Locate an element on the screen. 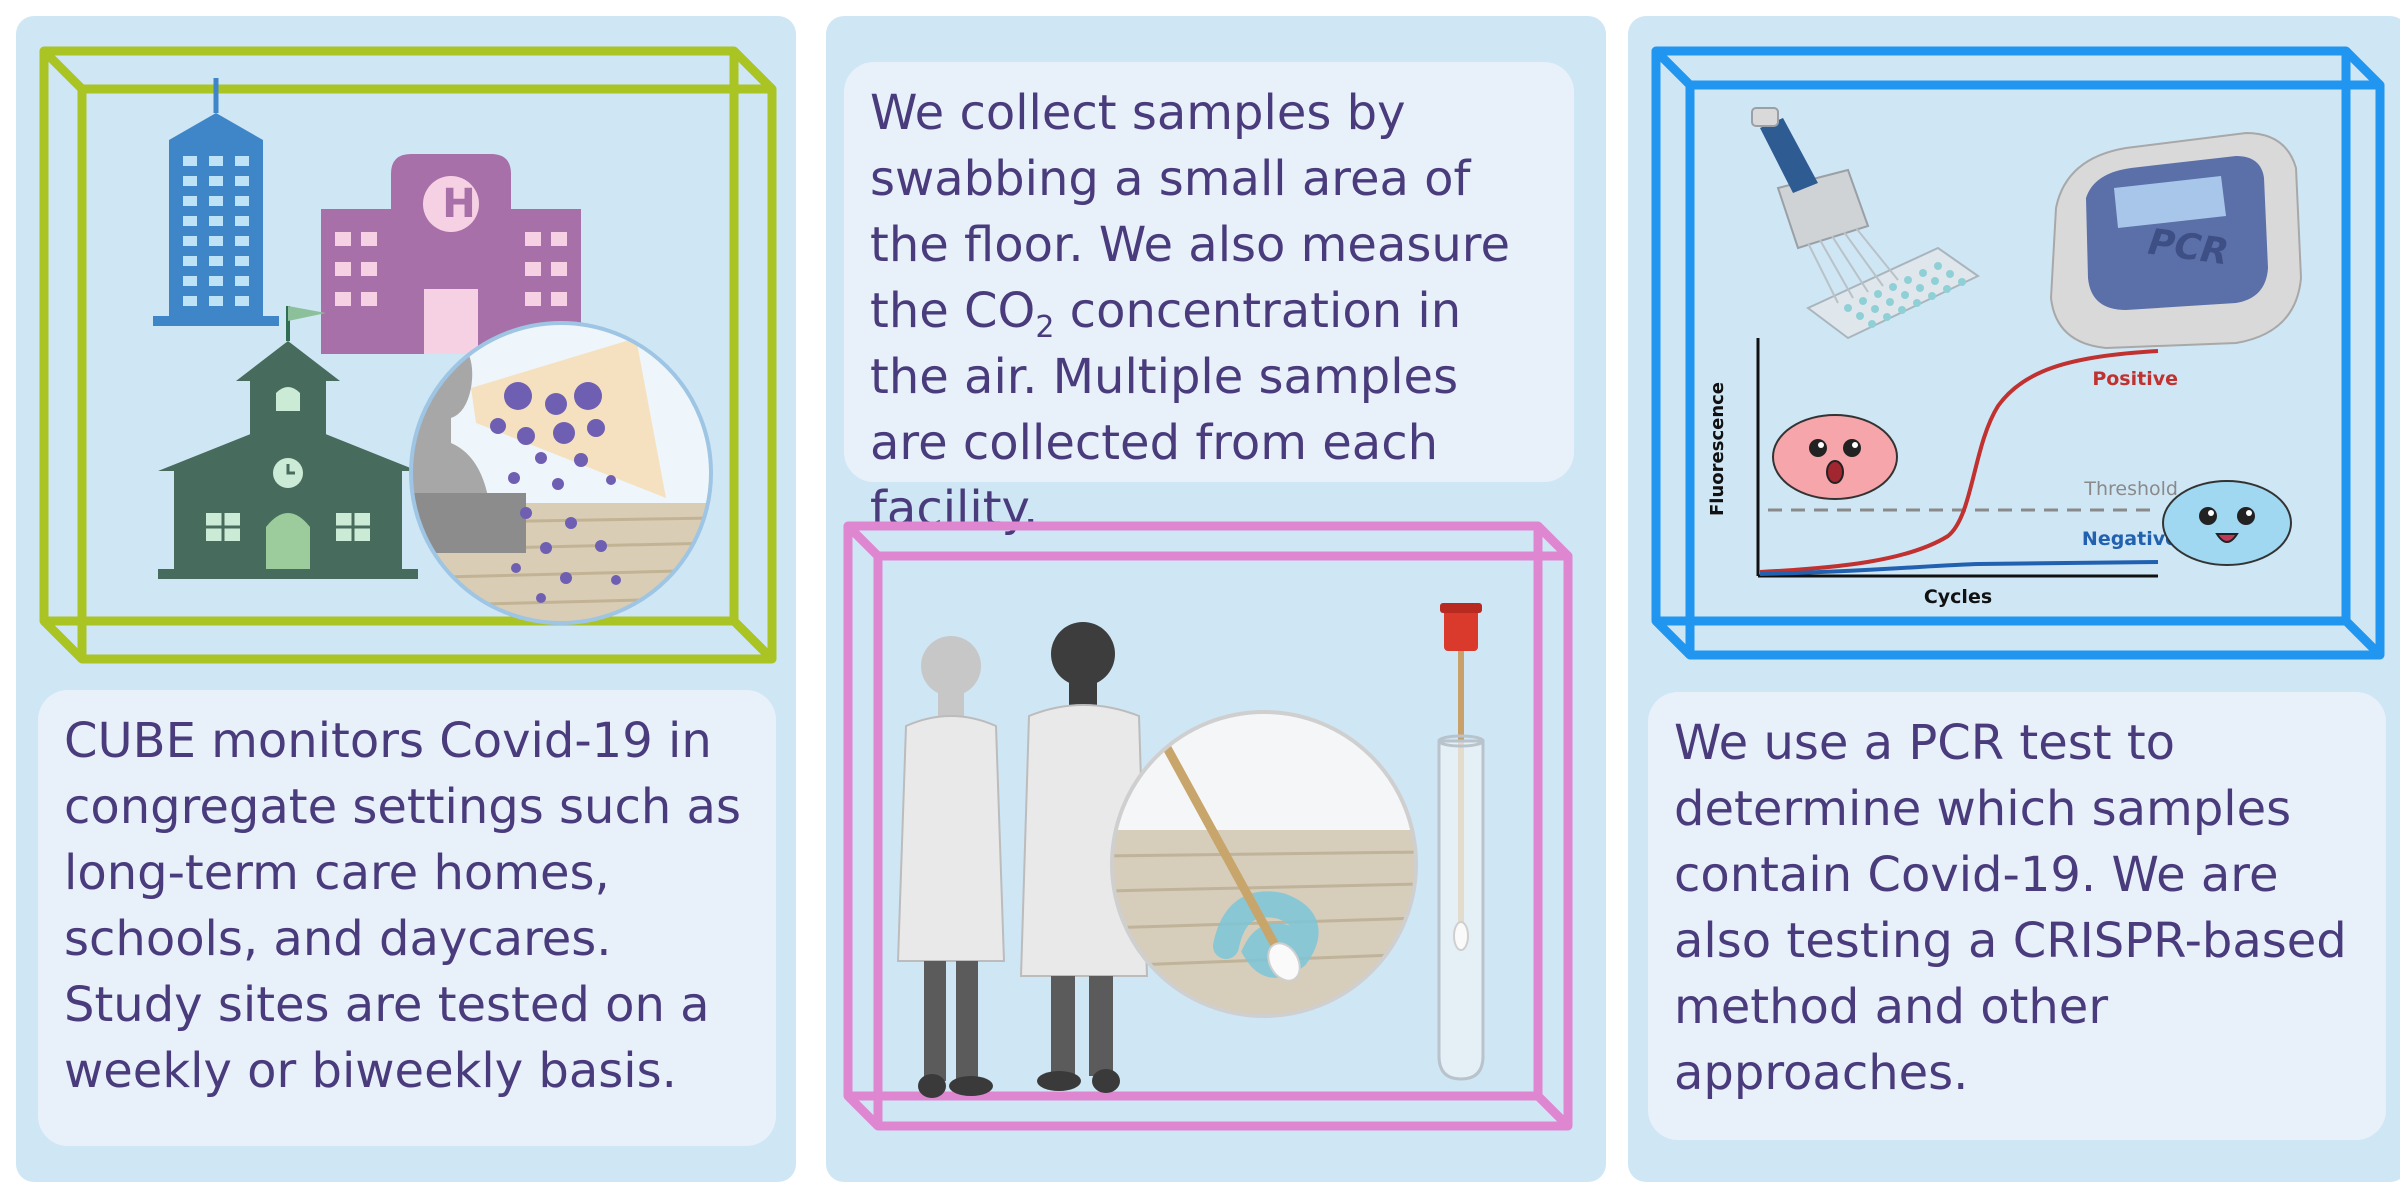 The height and width of the screenshot is (1200, 2400). multichannel-pipette-icon is located at coordinates (1865, 223).